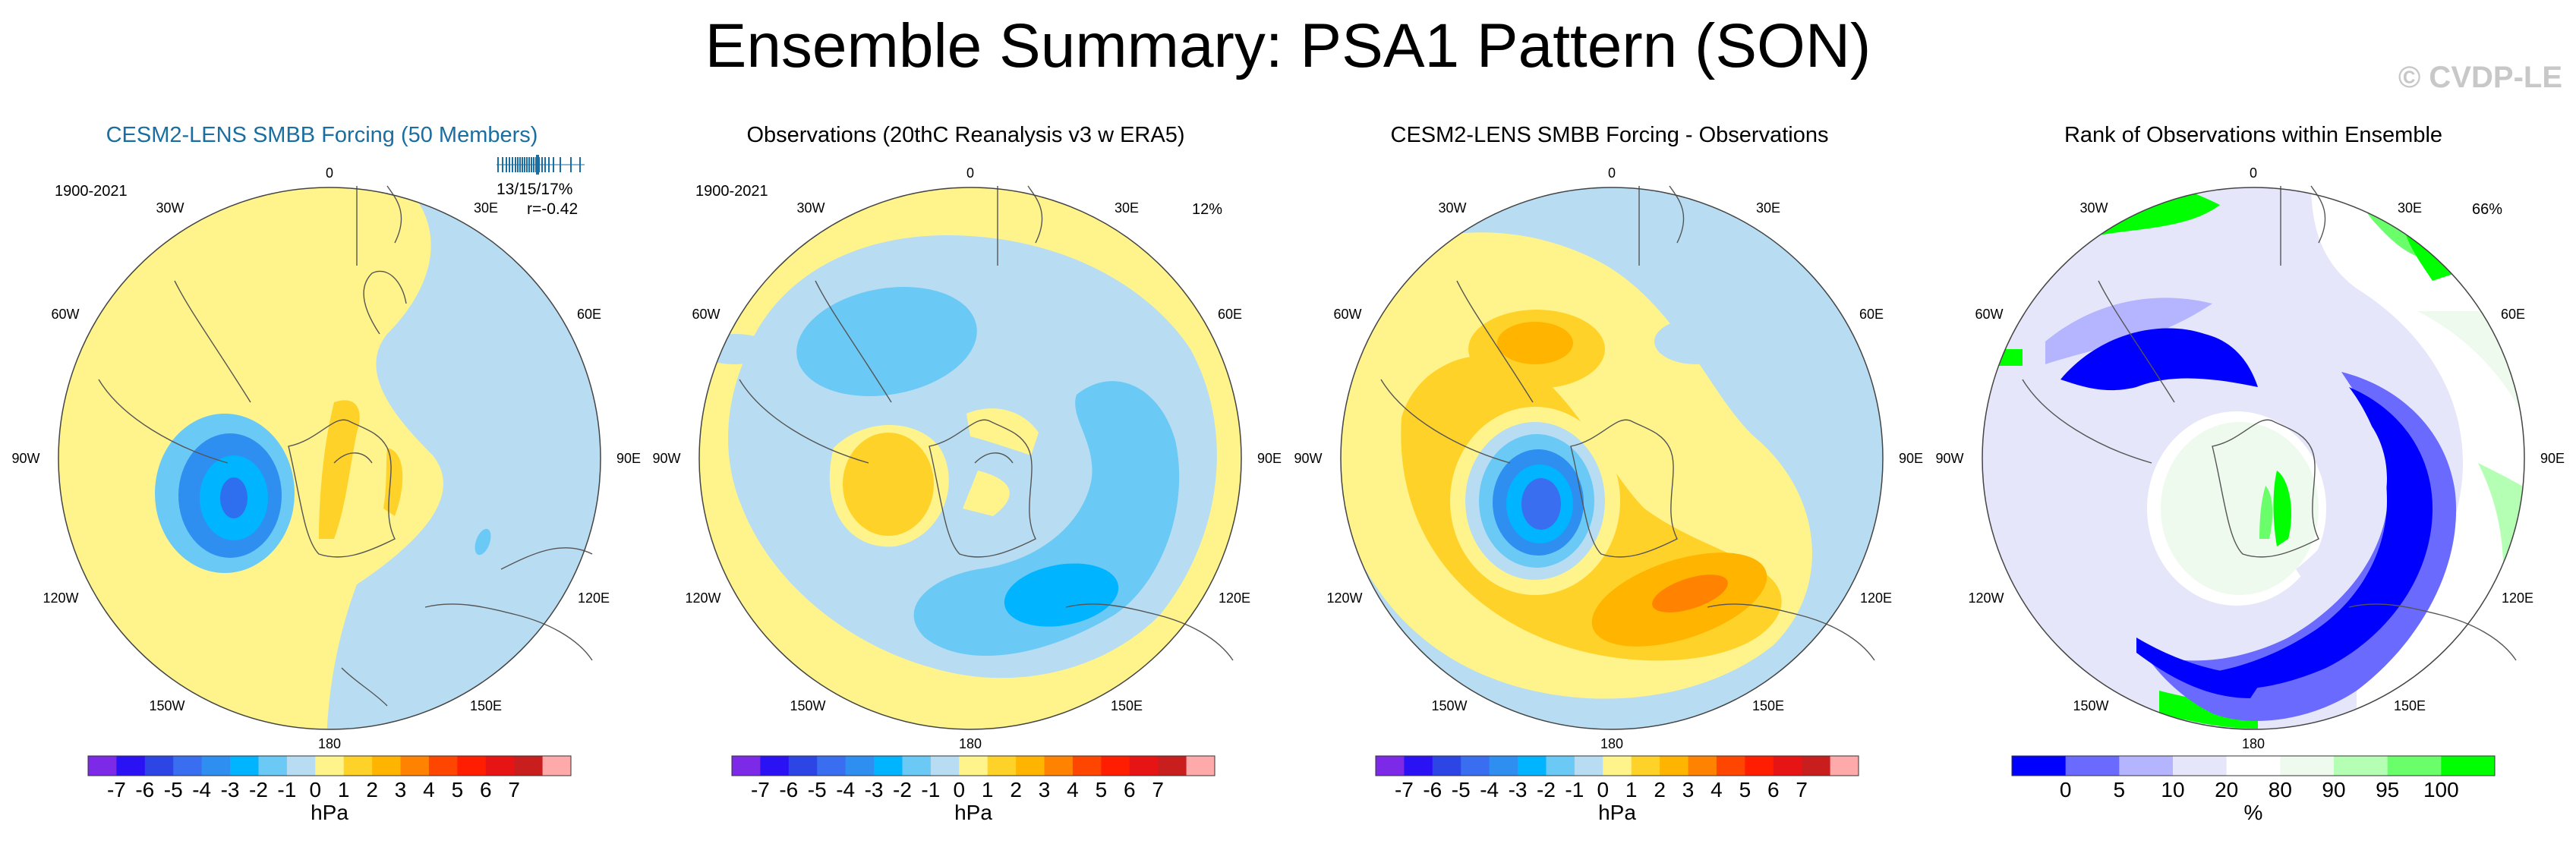 This screenshot has width=2576, height=847. What do you see at coordinates (886, 341) in the screenshot?
I see `field-negative-south-atlantic` at bounding box center [886, 341].